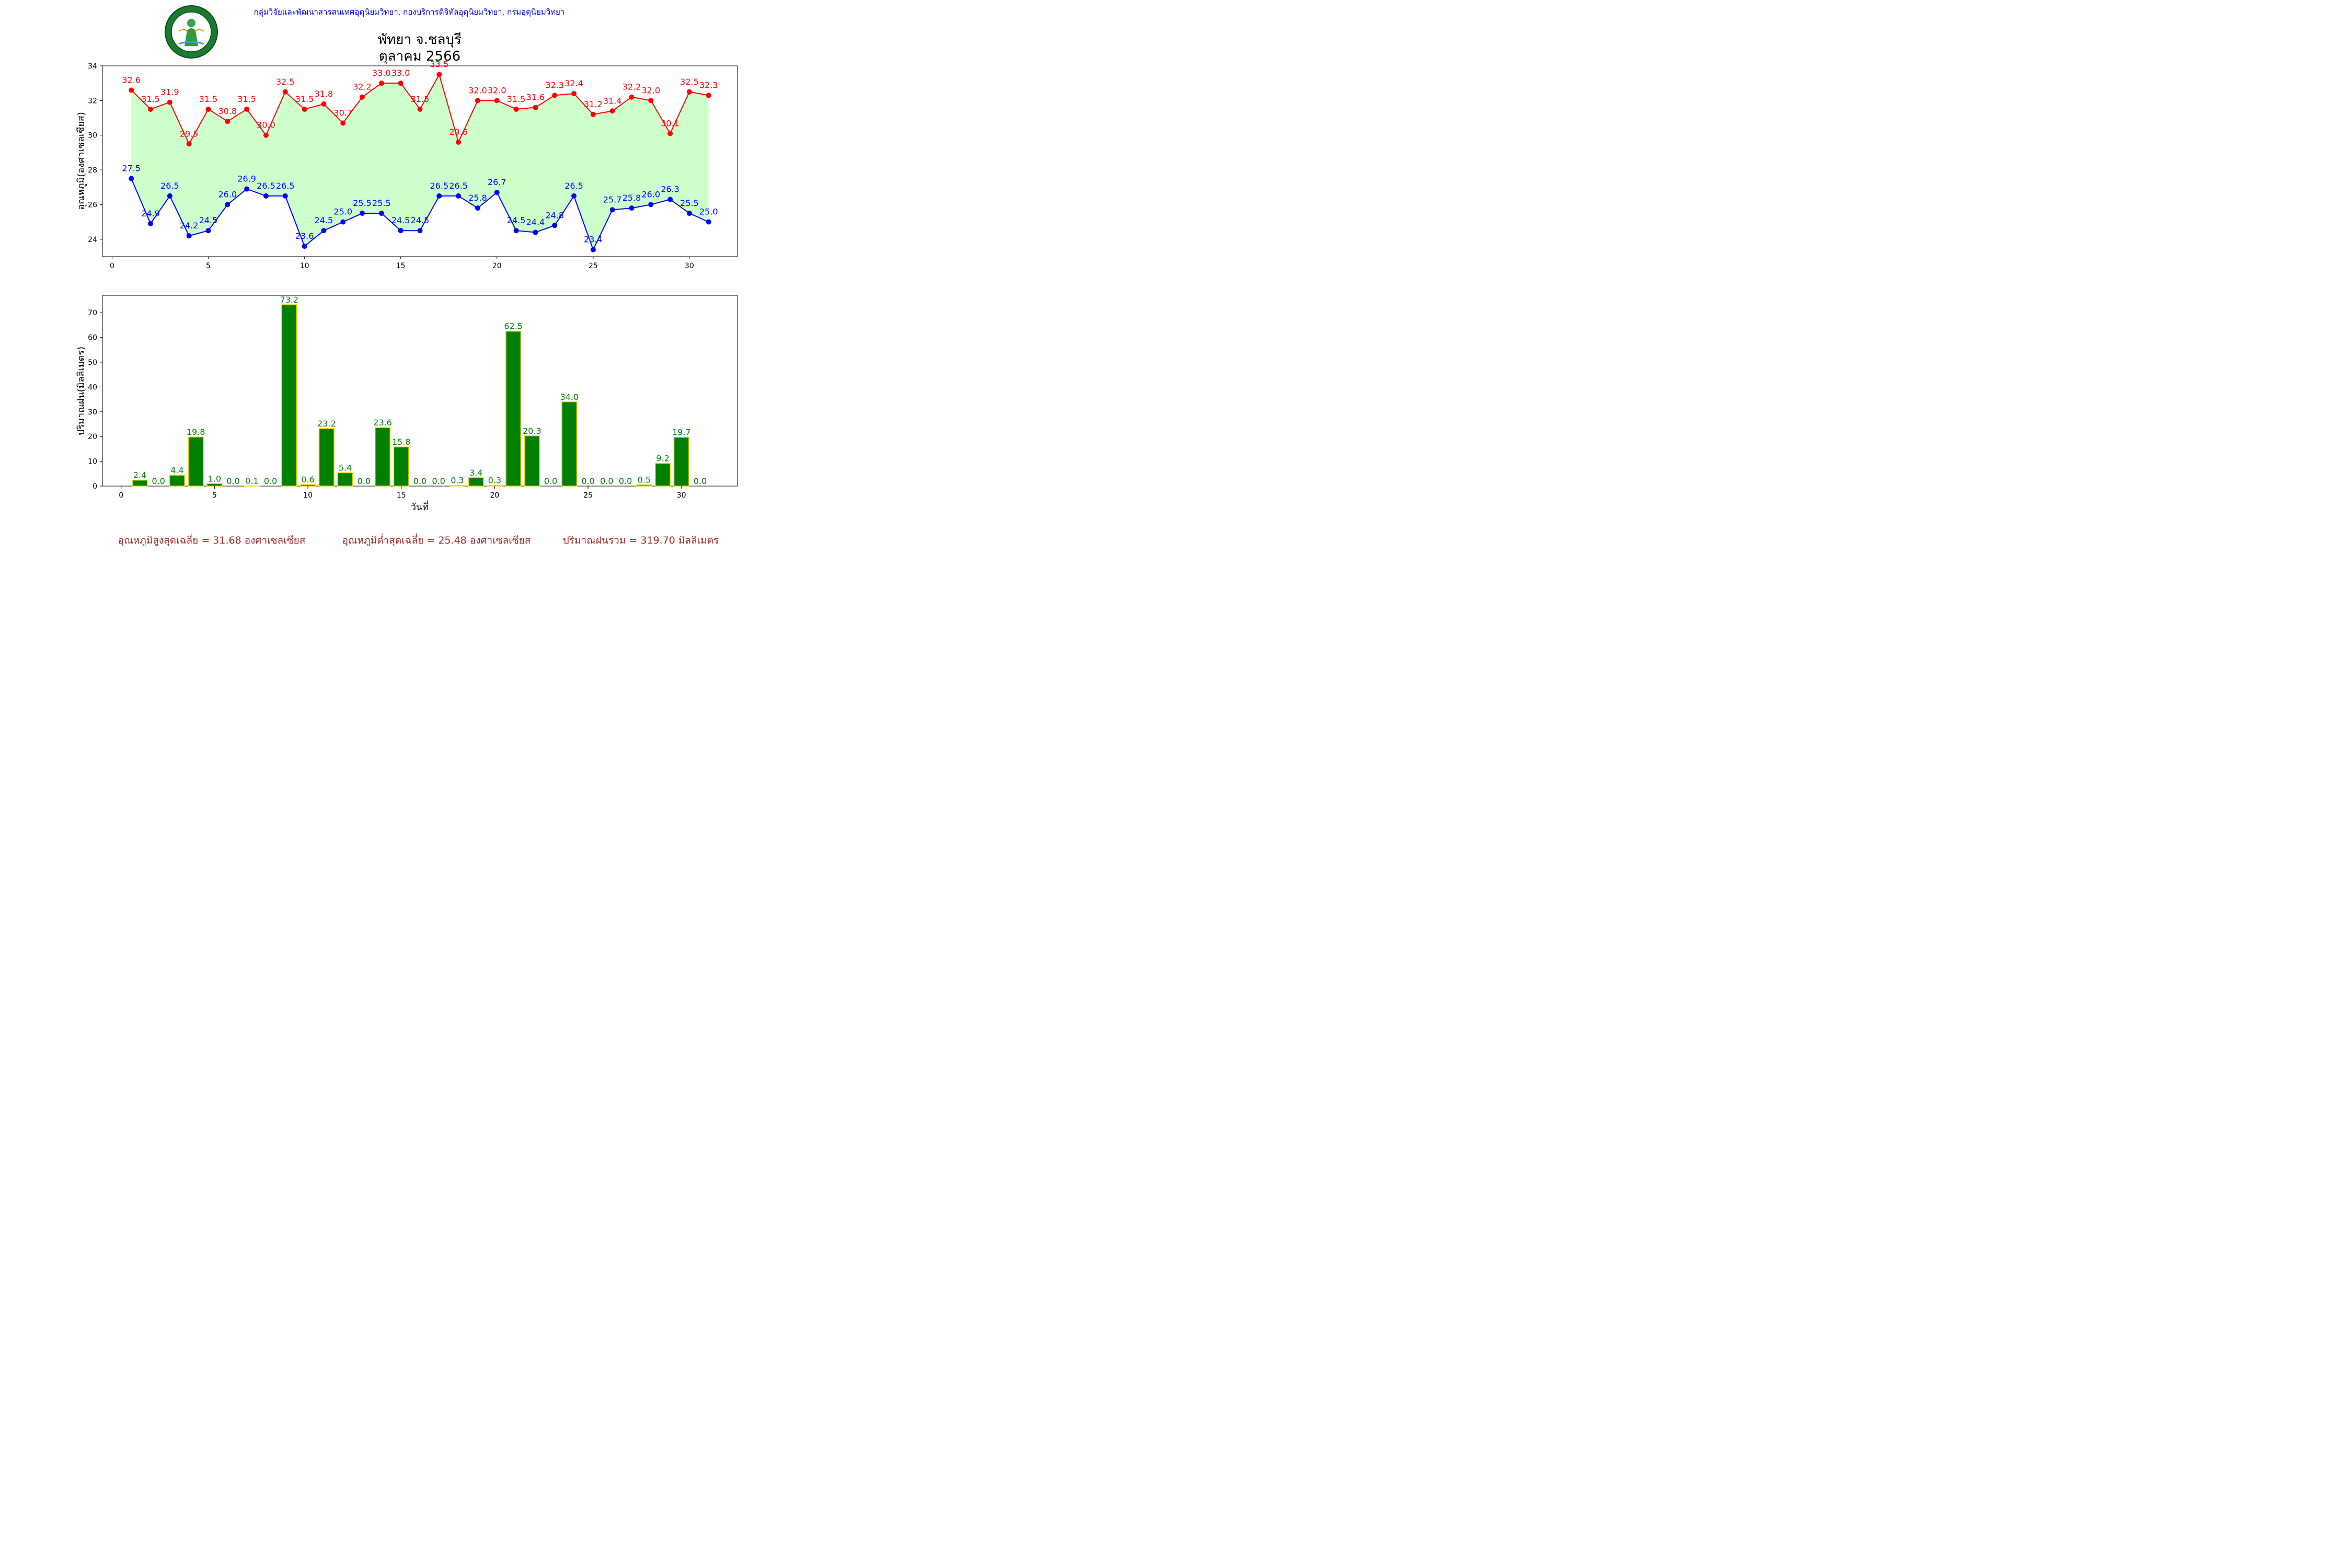  Describe the element at coordinates (121, 495) in the screenshot. I see `rainfall-x-tick-label: 0` at that location.